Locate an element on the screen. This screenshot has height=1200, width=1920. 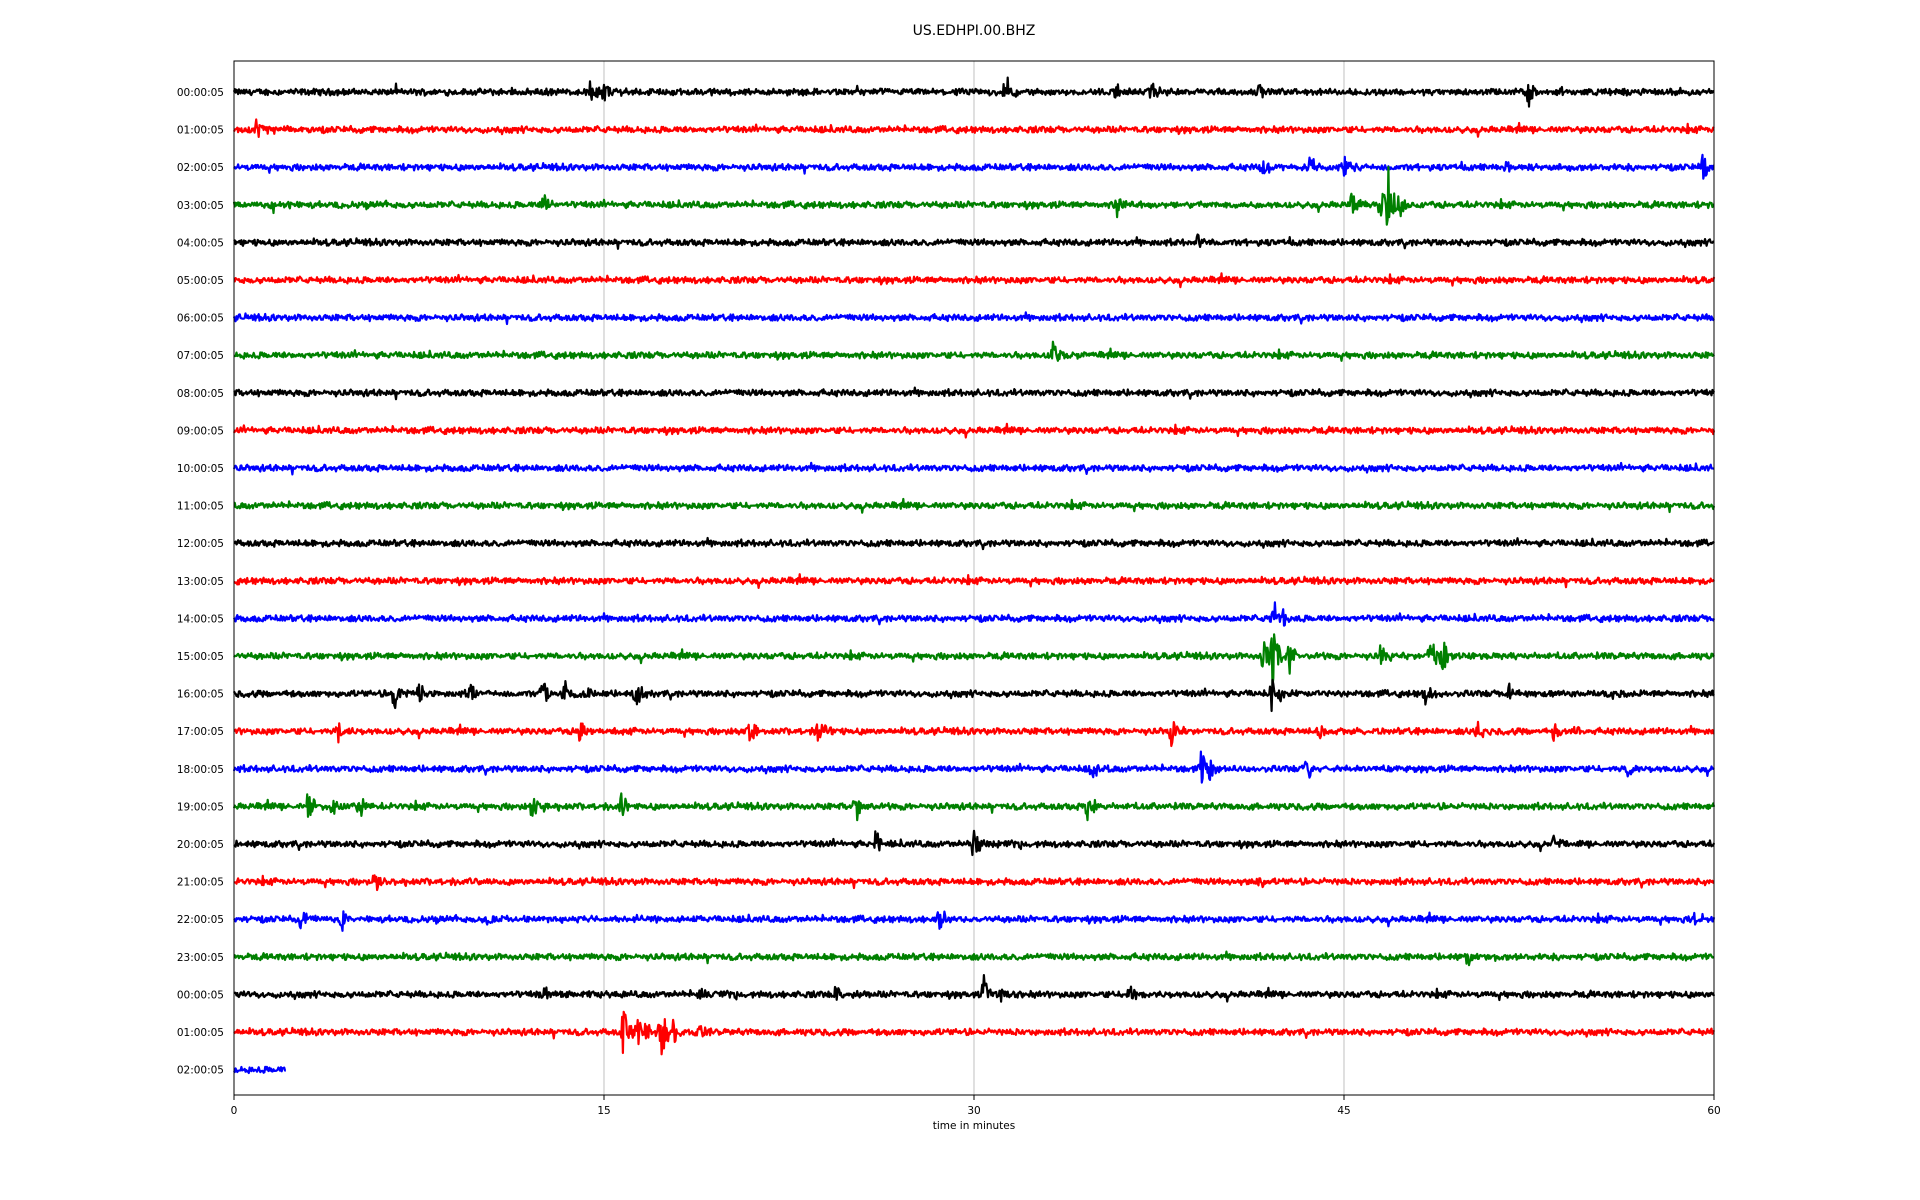
x-tick-label: 45 is located at coordinates (1343, 1111).